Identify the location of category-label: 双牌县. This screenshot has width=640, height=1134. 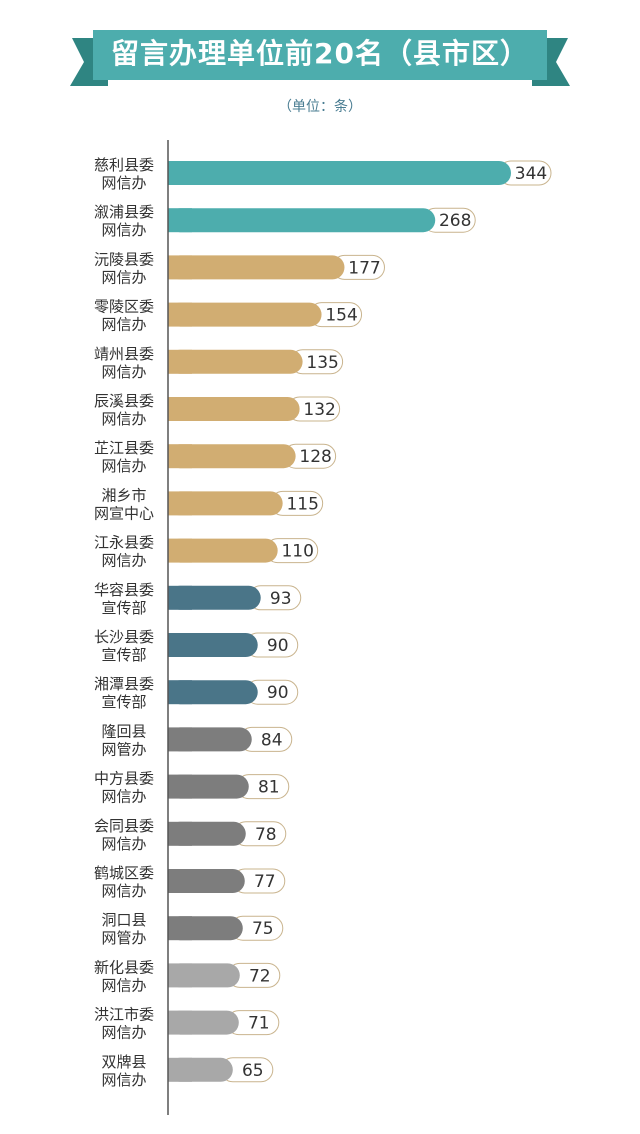
(123, 1062).